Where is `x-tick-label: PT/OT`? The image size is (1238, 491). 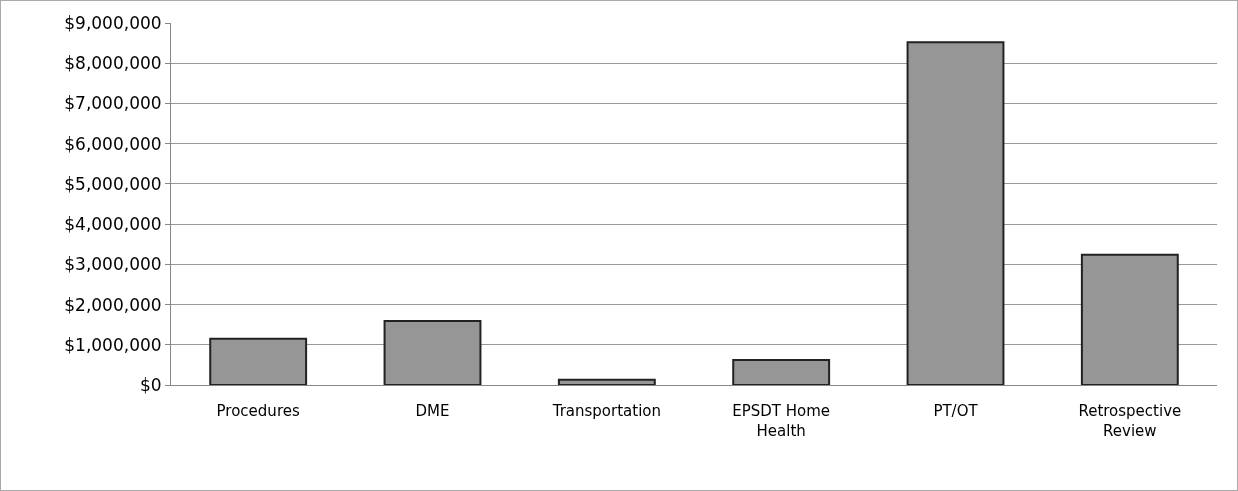
x-tick-label: PT/OT is located at coordinates (956, 411).